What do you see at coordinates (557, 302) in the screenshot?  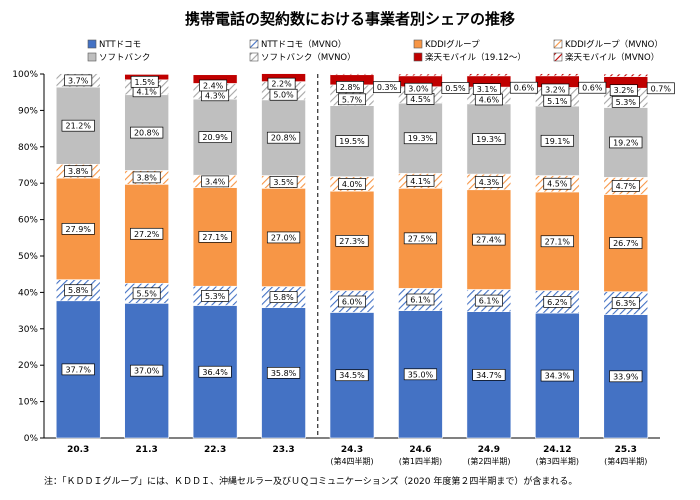 I see `data-label-24-12-s1-box` at bounding box center [557, 302].